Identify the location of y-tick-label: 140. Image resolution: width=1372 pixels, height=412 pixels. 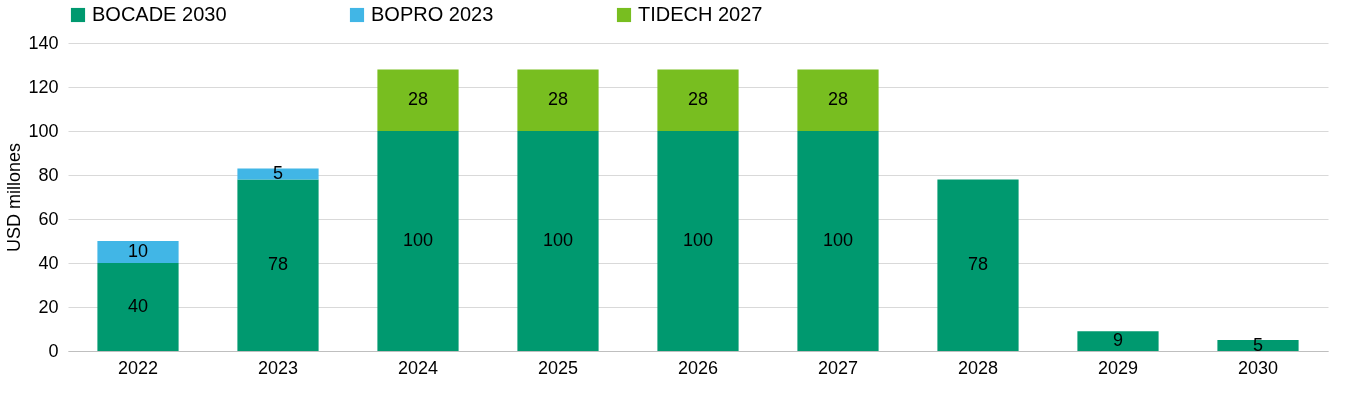
(43, 42).